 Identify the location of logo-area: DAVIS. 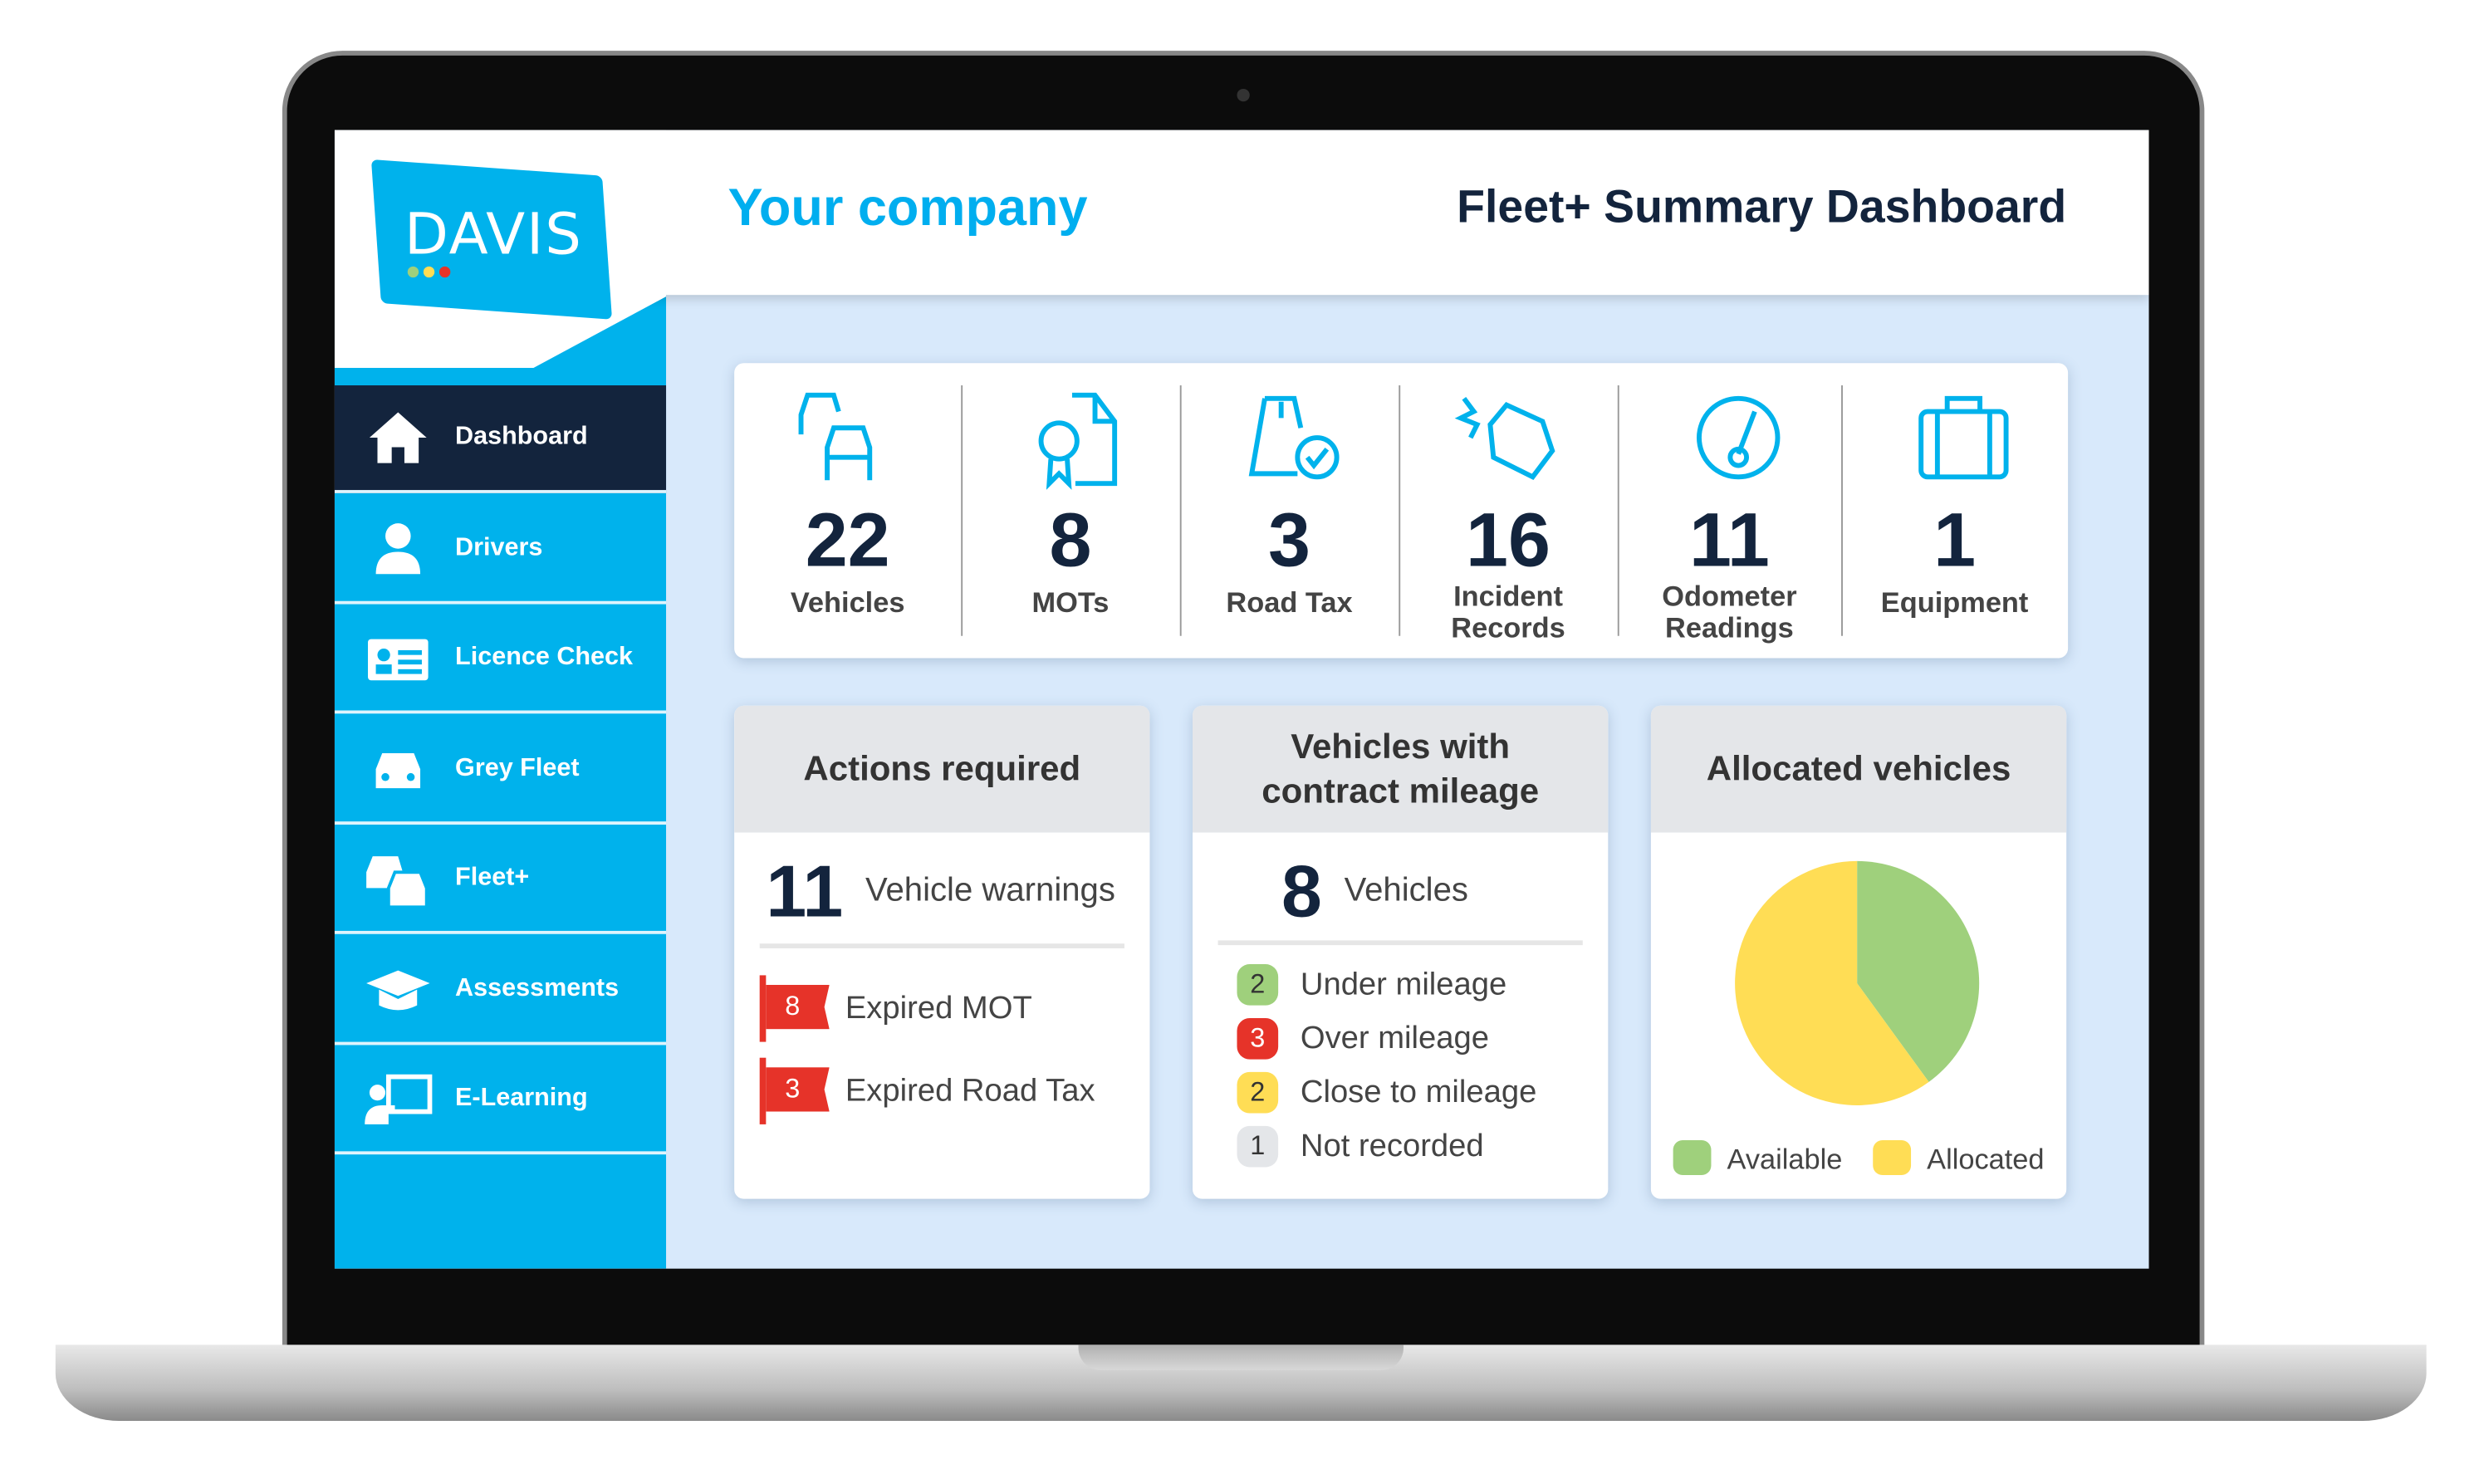
(500, 249).